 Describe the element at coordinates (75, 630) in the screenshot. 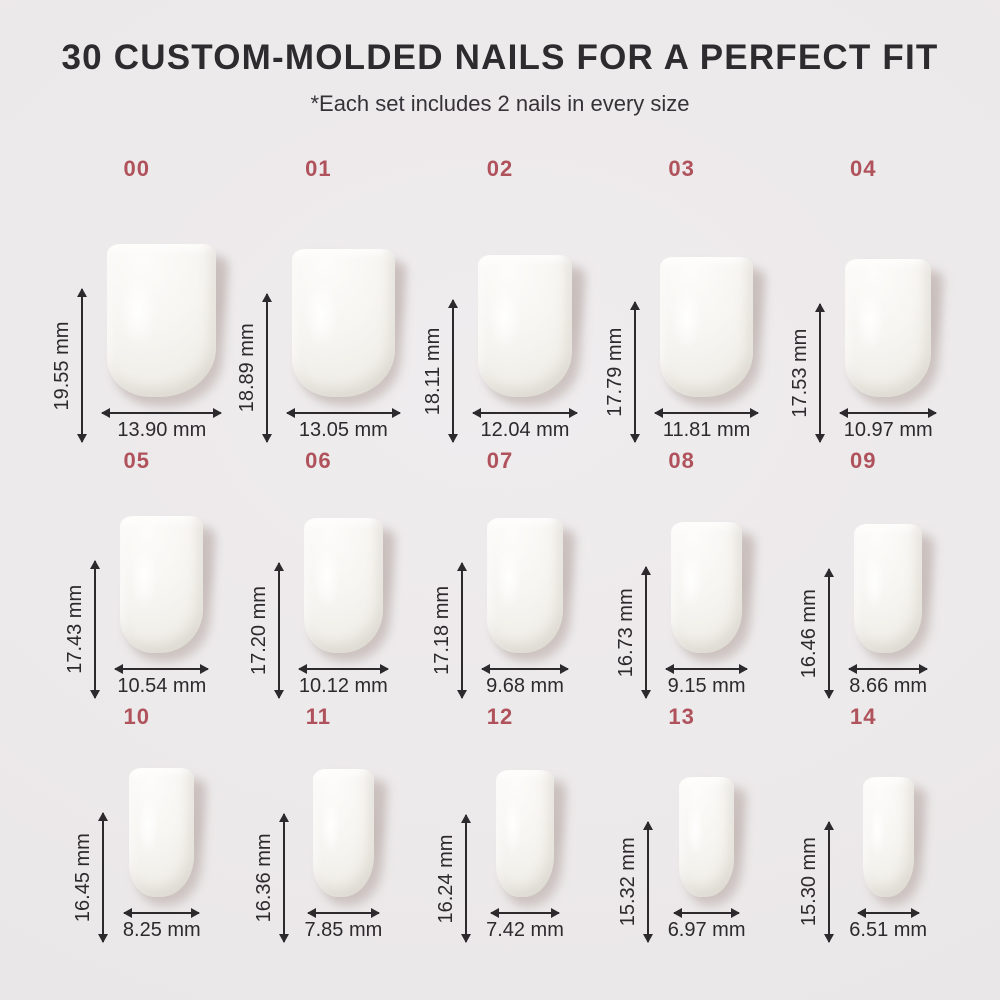

I see `height-label: 17.43 mm` at that location.